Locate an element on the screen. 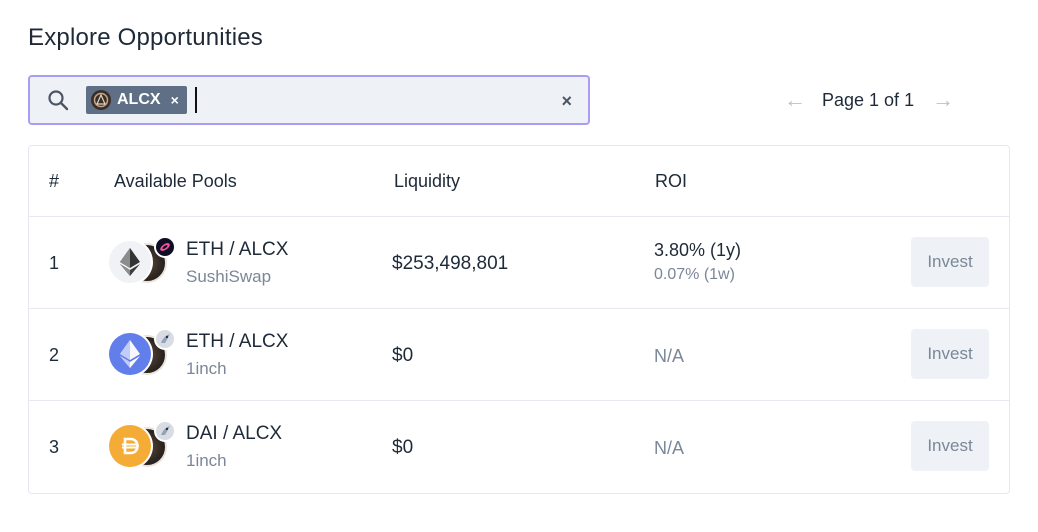 The width and height of the screenshot is (1038, 532). dai-icon is located at coordinates (130, 446).